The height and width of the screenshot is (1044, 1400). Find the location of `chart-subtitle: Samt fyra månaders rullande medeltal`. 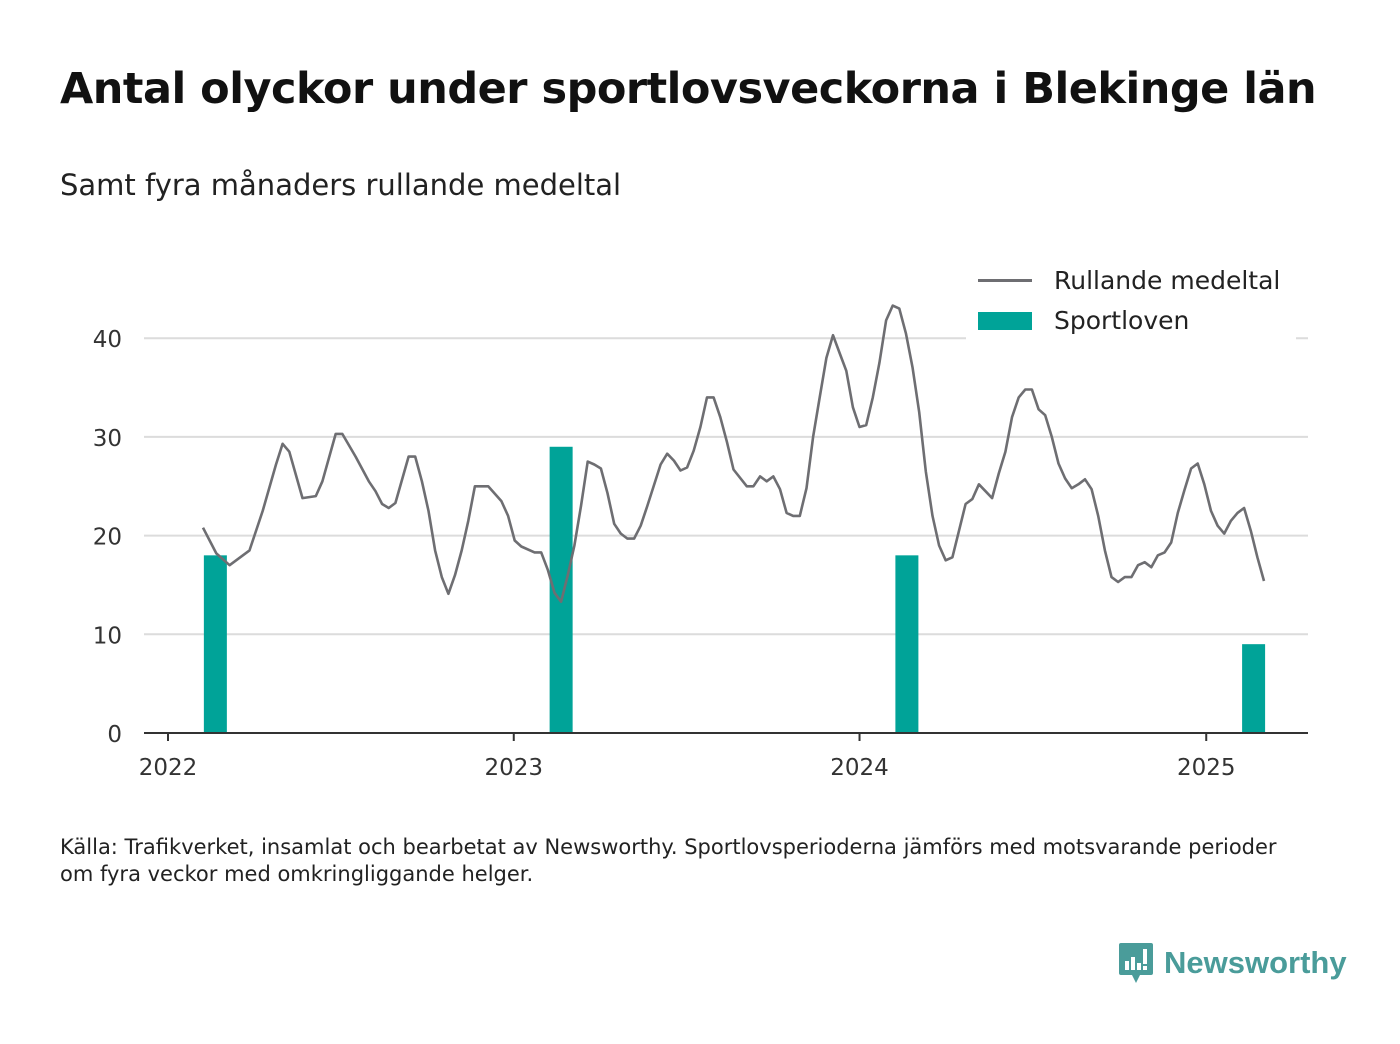

chart-subtitle: Samt fyra månaders rullande medeltal is located at coordinates (341, 185).